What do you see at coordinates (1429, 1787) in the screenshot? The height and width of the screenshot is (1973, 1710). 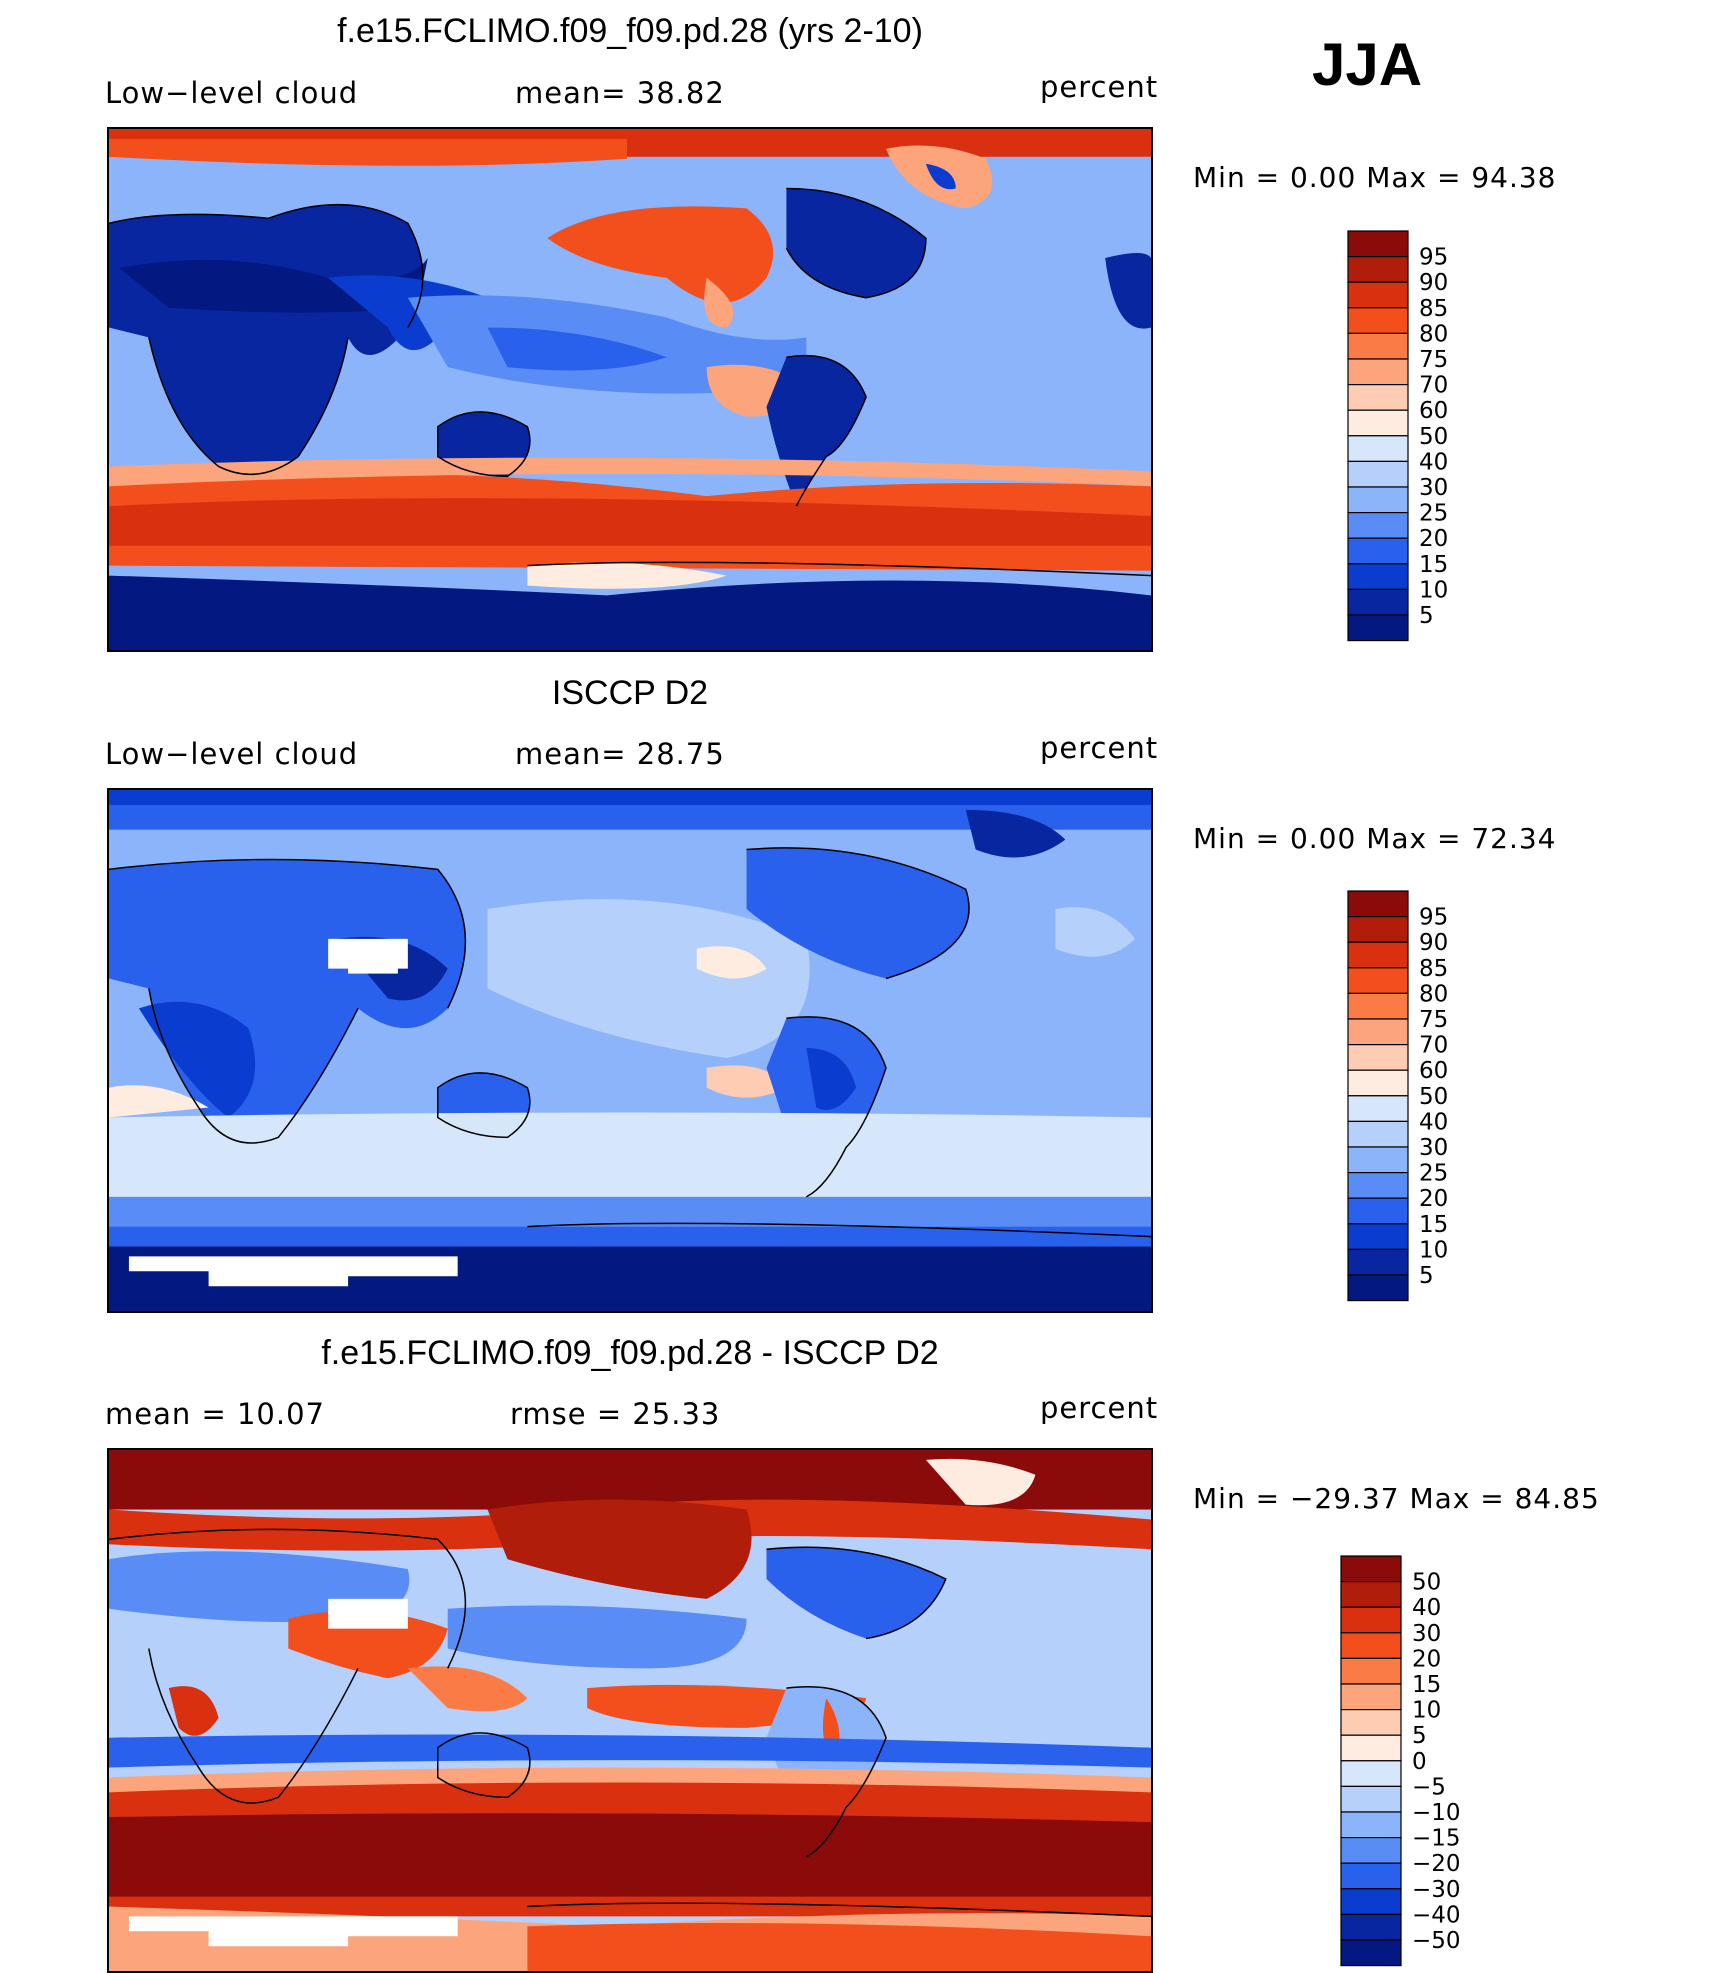 I see `colorbar-label: −5` at bounding box center [1429, 1787].